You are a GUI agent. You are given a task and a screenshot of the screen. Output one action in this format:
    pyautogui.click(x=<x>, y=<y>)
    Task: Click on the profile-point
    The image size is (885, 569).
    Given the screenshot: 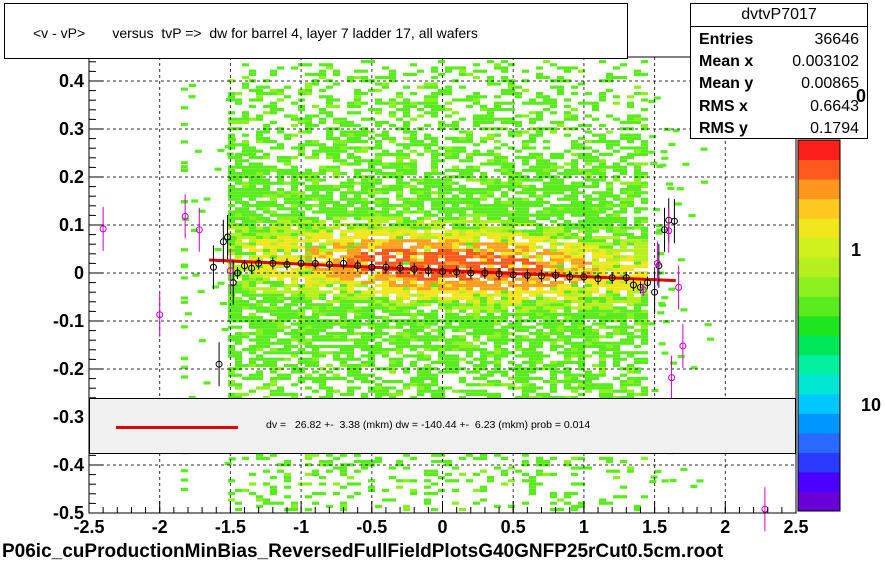 What is the action you would take?
    pyautogui.click(x=199, y=230)
    